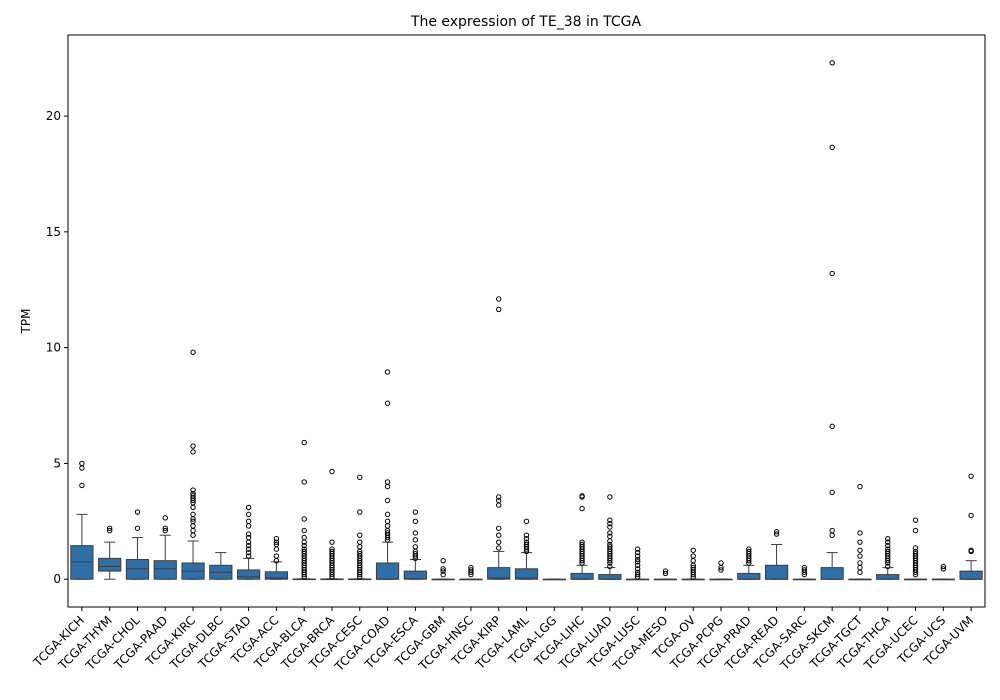 Image resolution: width=1000 pixels, height=700 pixels. Describe the element at coordinates (53, 232) in the screenshot. I see `y-tick-label: 15` at that location.